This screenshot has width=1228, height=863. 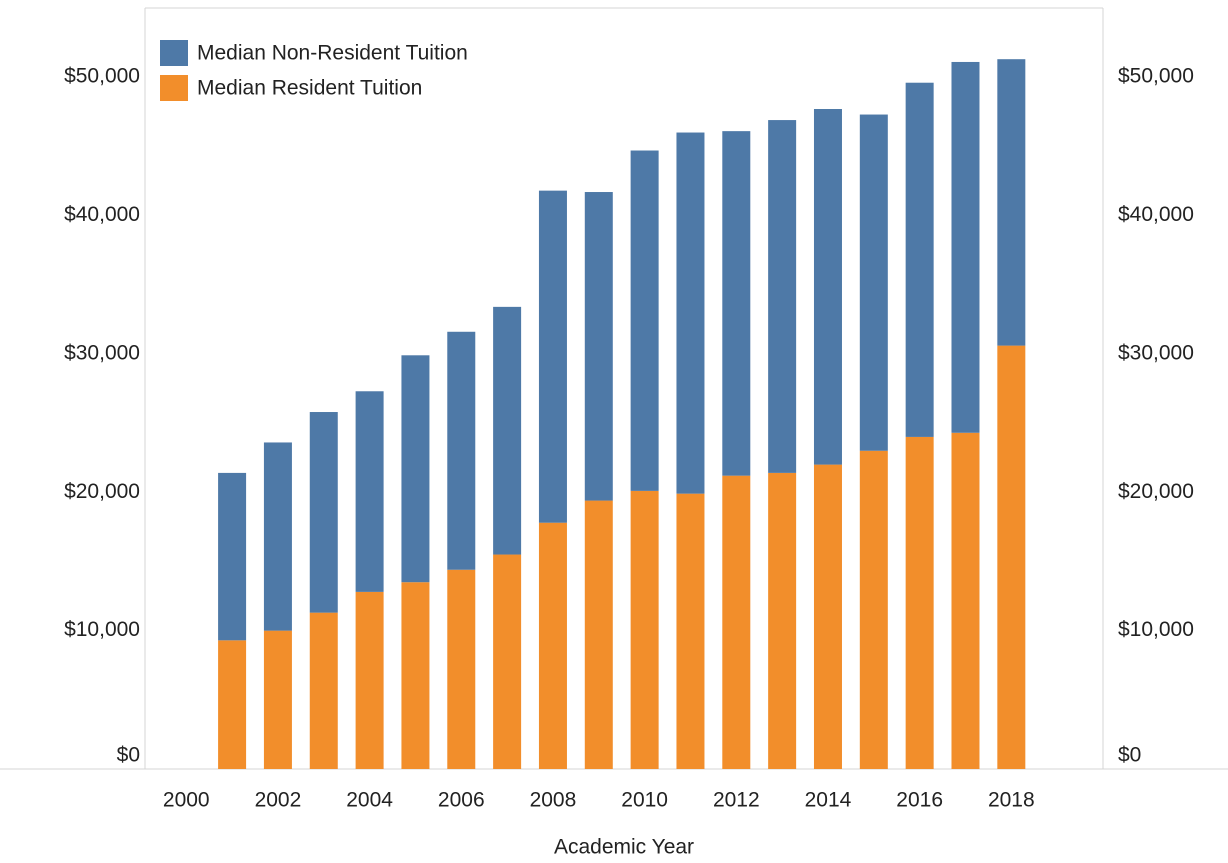 I want to click on y2-tick-label: $40,000, so click(x=1156, y=214).